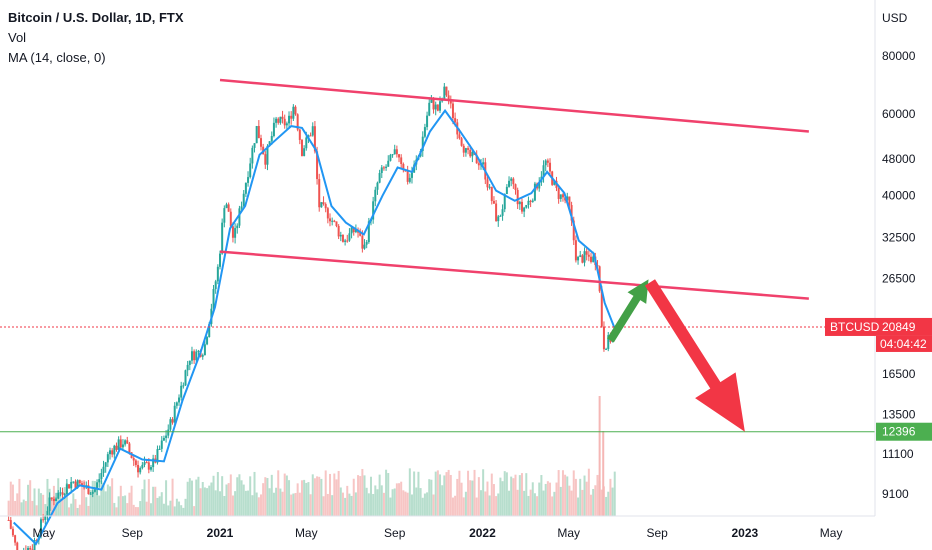  What do you see at coordinates (568, 533) in the screenshot?
I see `x-tick-label: May` at bounding box center [568, 533].